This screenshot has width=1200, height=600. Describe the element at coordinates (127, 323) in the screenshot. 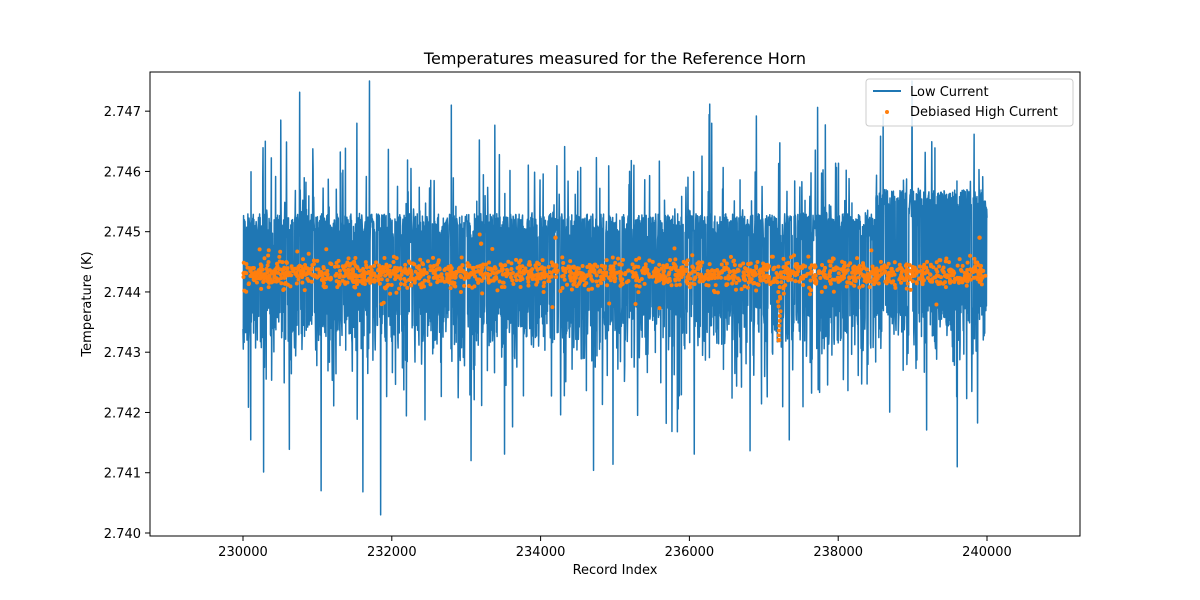

I see `y-axis: 2.740 2.741 2.742 2.743 2.744 2.745 2.746 2.747` at that location.